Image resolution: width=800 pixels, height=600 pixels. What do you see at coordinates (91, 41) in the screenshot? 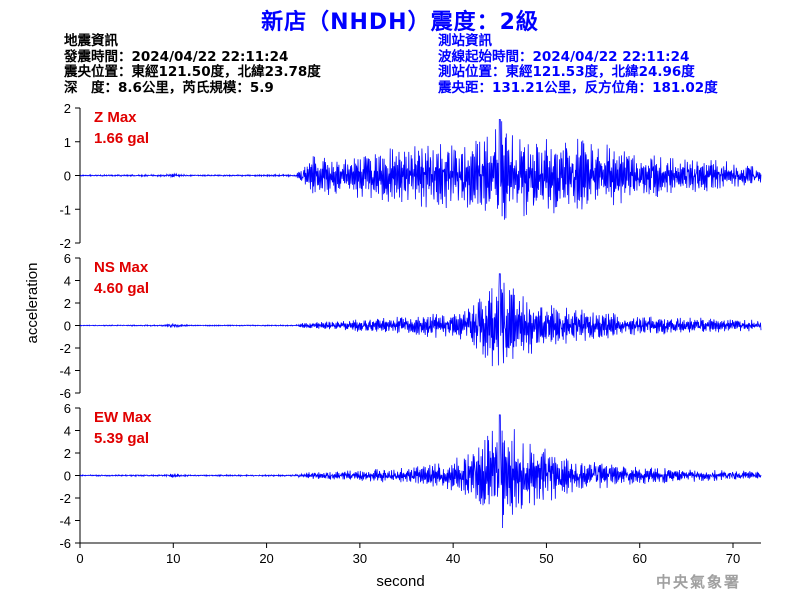
I see `earthquake-info-heading: 地震資訊` at bounding box center [91, 41].